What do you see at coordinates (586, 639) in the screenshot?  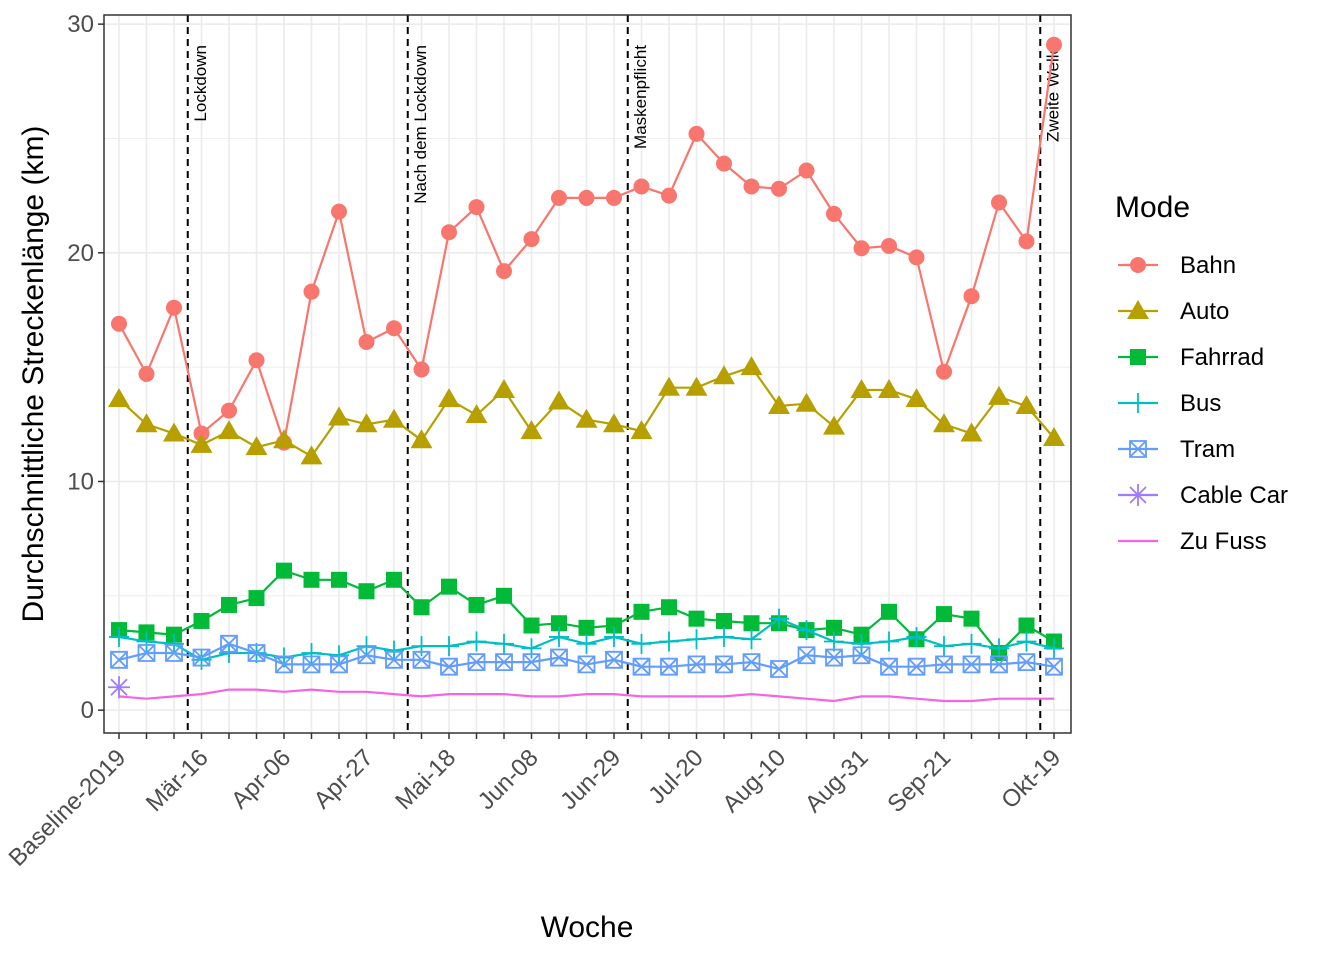 I see `series-bus` at bounding box center [586, 639].